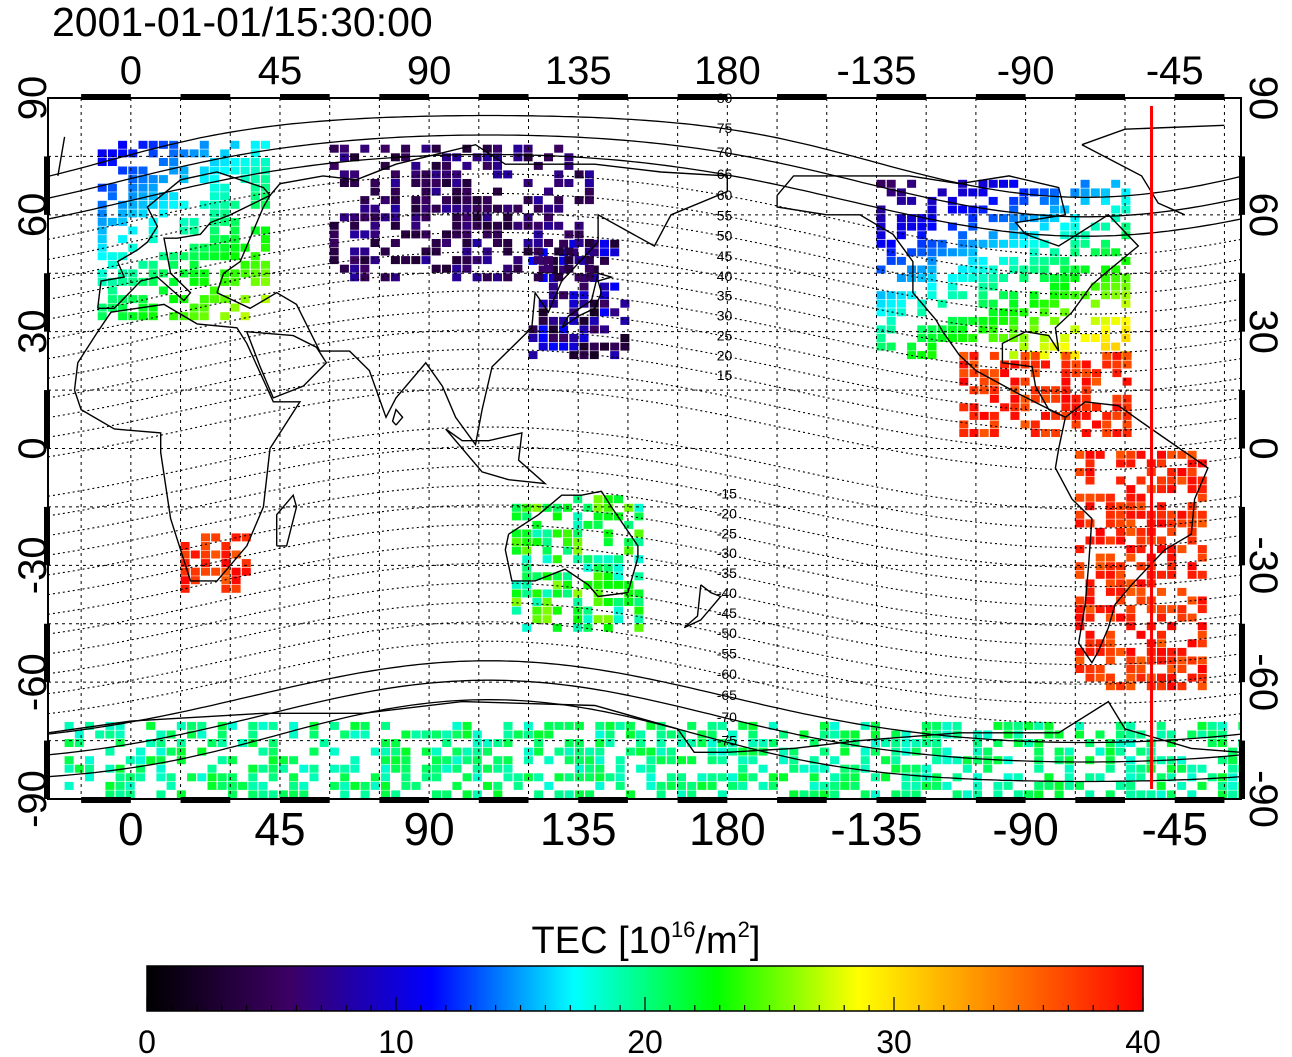 The image size is (1292, 1057). Describe the element at coordinates (641, 170) in the screenshot. I see `coastline-greenland` at that location.